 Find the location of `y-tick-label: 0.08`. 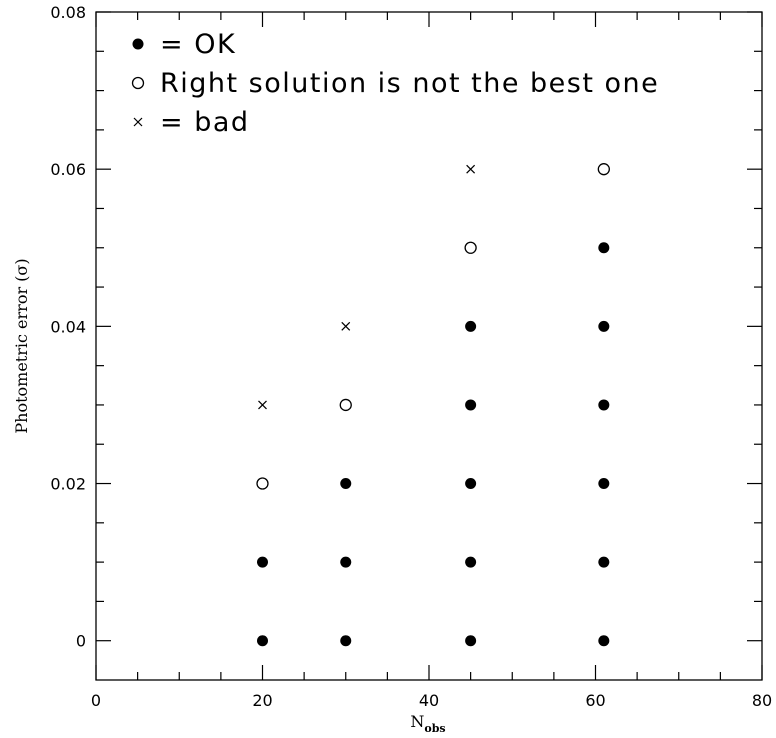

y-tick-label: 0.08 is located at coordinates (68, 12).